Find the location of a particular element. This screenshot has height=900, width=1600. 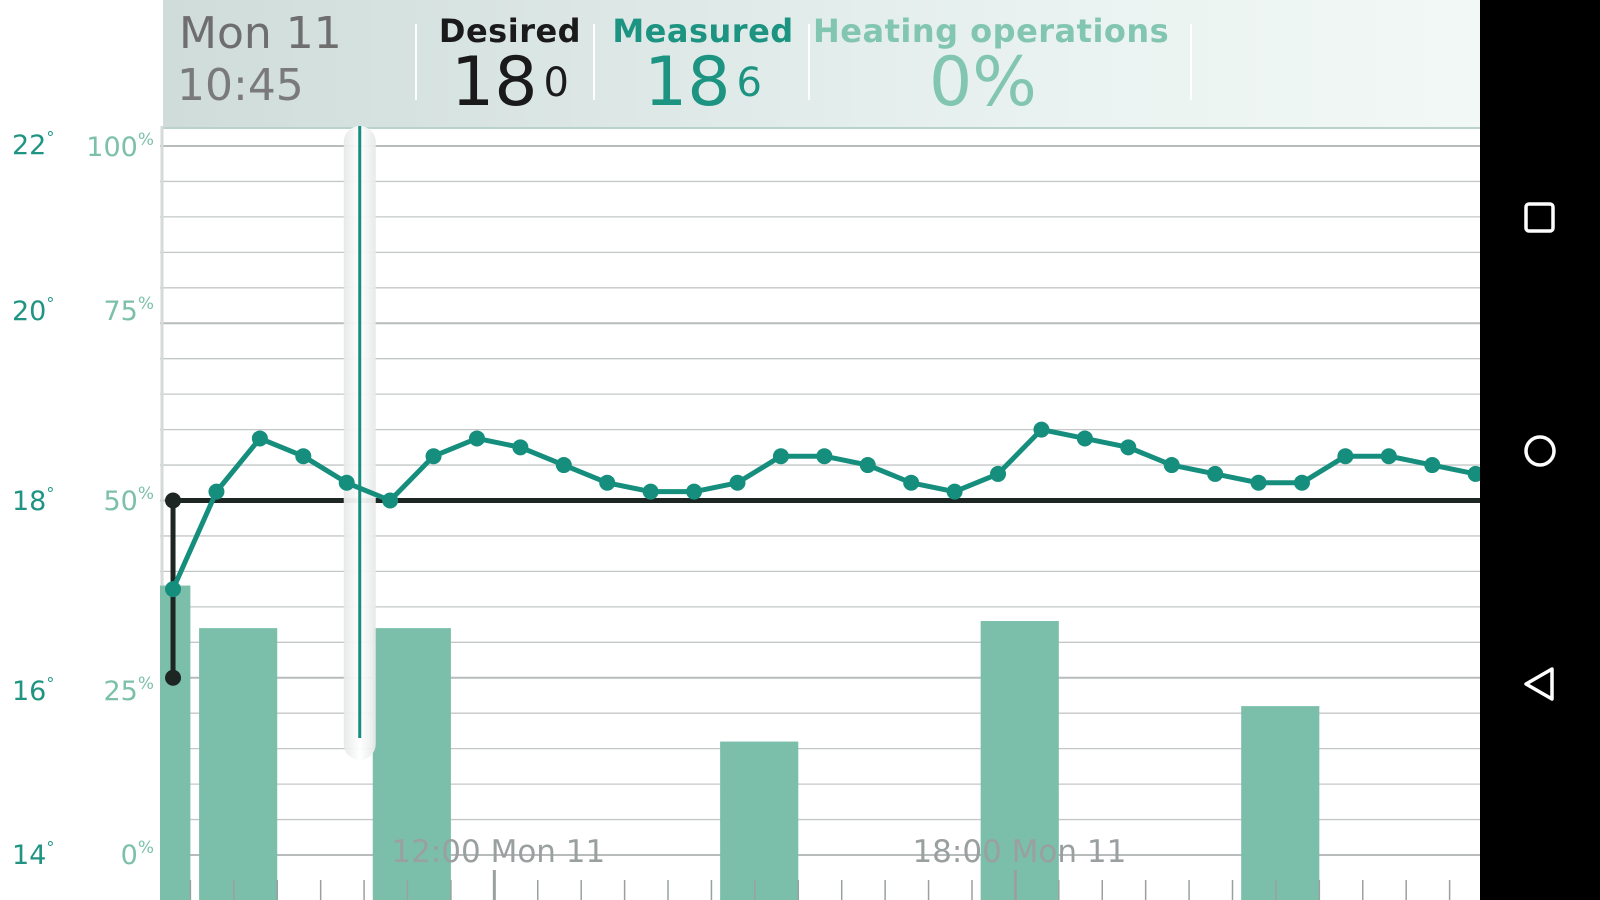

percent-tick-label: 75% is located at coordinates (128, 310).